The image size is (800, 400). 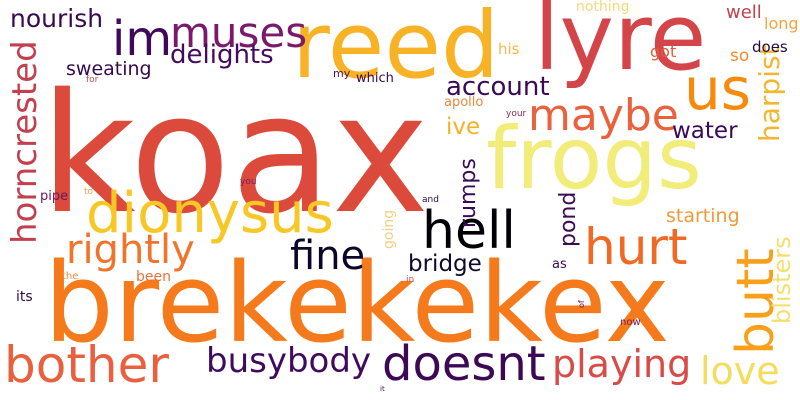 I want to click on word-dionysus: dionysus, so click(x=210, y=213).